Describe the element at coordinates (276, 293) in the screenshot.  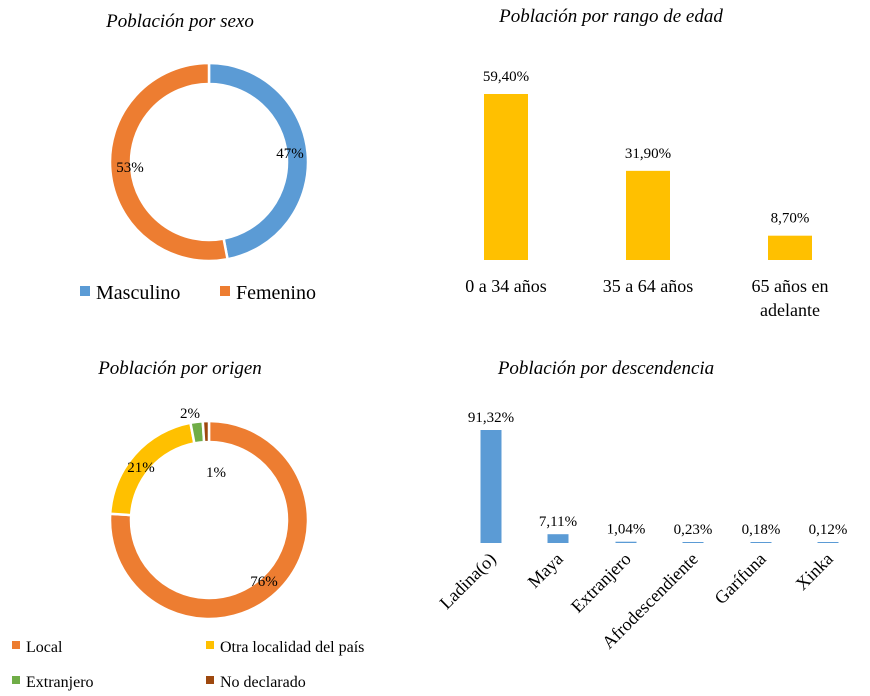
I see `legend-label-femenino: Femenino` at that location.